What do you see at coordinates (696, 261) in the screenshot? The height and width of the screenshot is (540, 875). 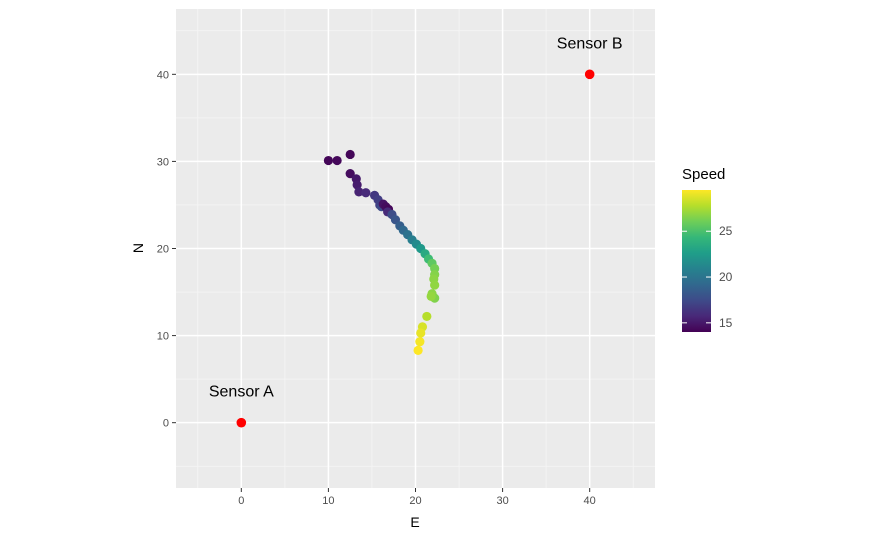 I see `colorbar` at bounding box center [696, 261].